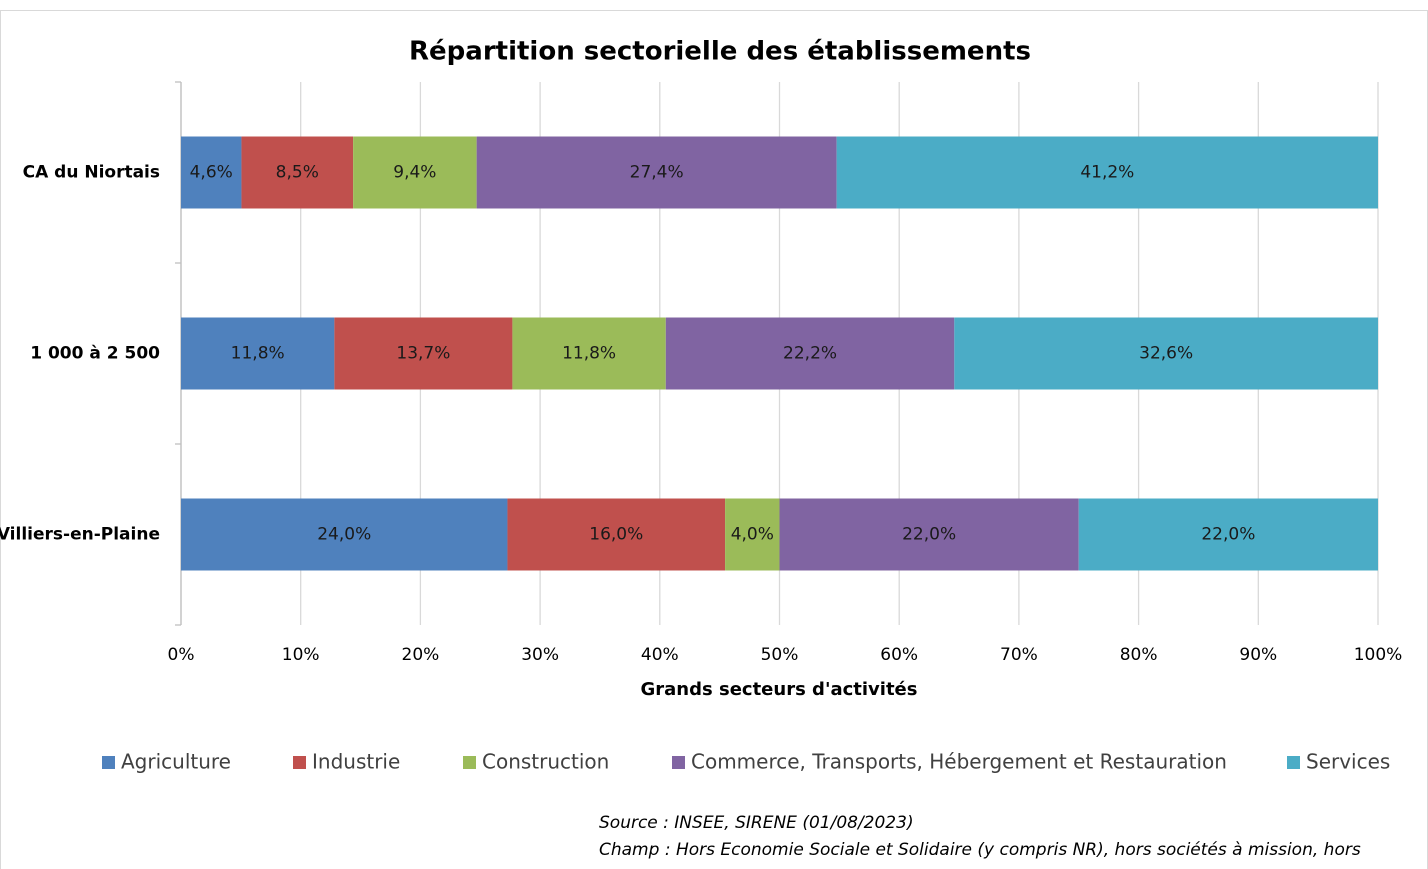  Describe the element at coordinates (780, 655) in the screenshot. I see `x-tick-label: 50%` at that location.